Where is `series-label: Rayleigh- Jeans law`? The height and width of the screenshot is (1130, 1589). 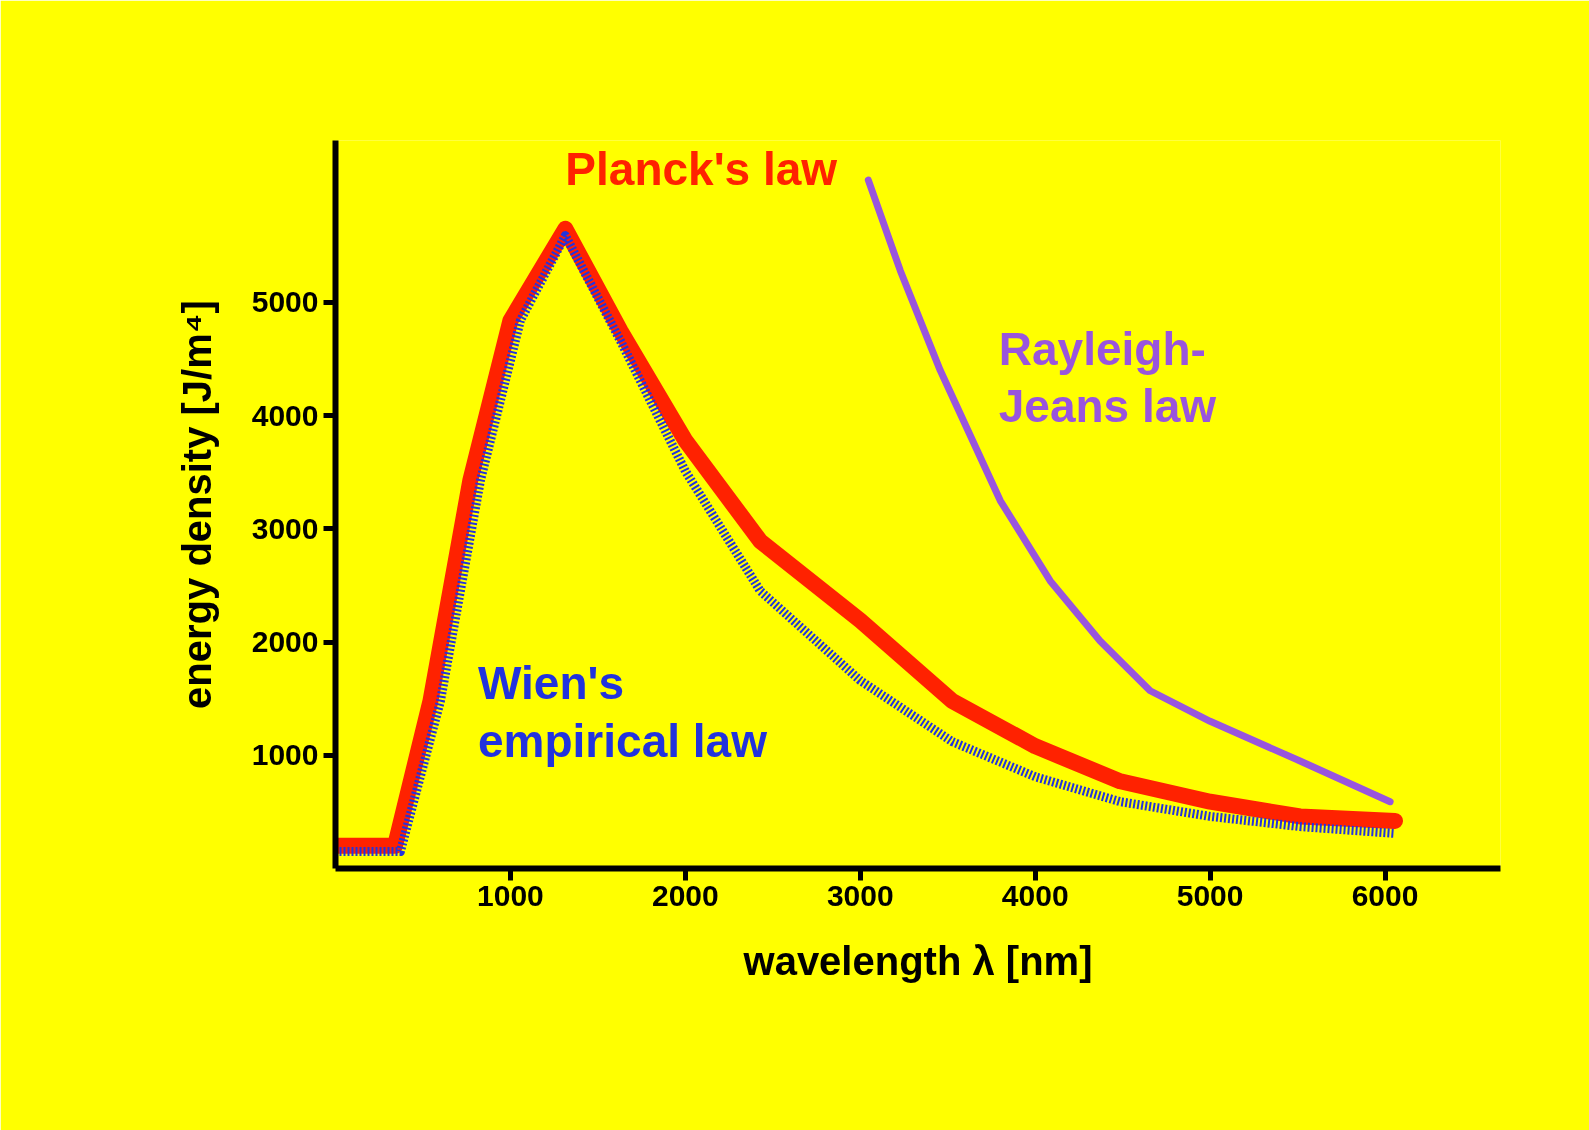 series-label: Rayleigh- Jeans law is located at coordinates (1107, 377).